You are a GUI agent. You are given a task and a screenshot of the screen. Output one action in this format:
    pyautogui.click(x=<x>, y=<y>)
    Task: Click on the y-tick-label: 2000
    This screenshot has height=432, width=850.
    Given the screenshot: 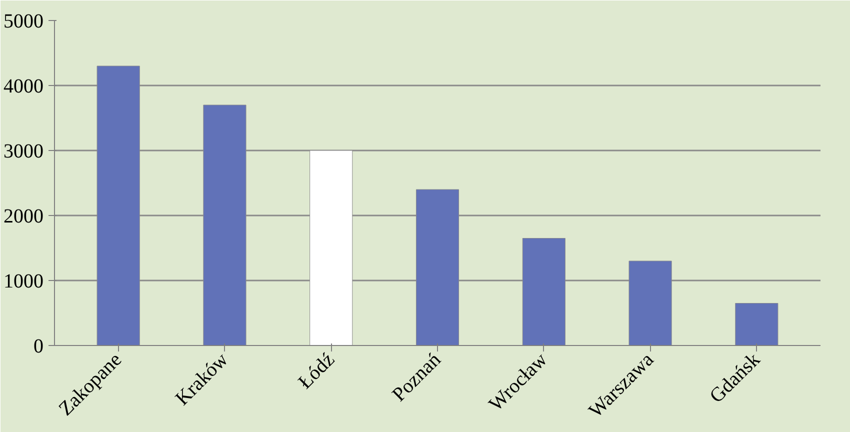 What is the action you would take?
    pyautogui.click(x=24, y=217)
    